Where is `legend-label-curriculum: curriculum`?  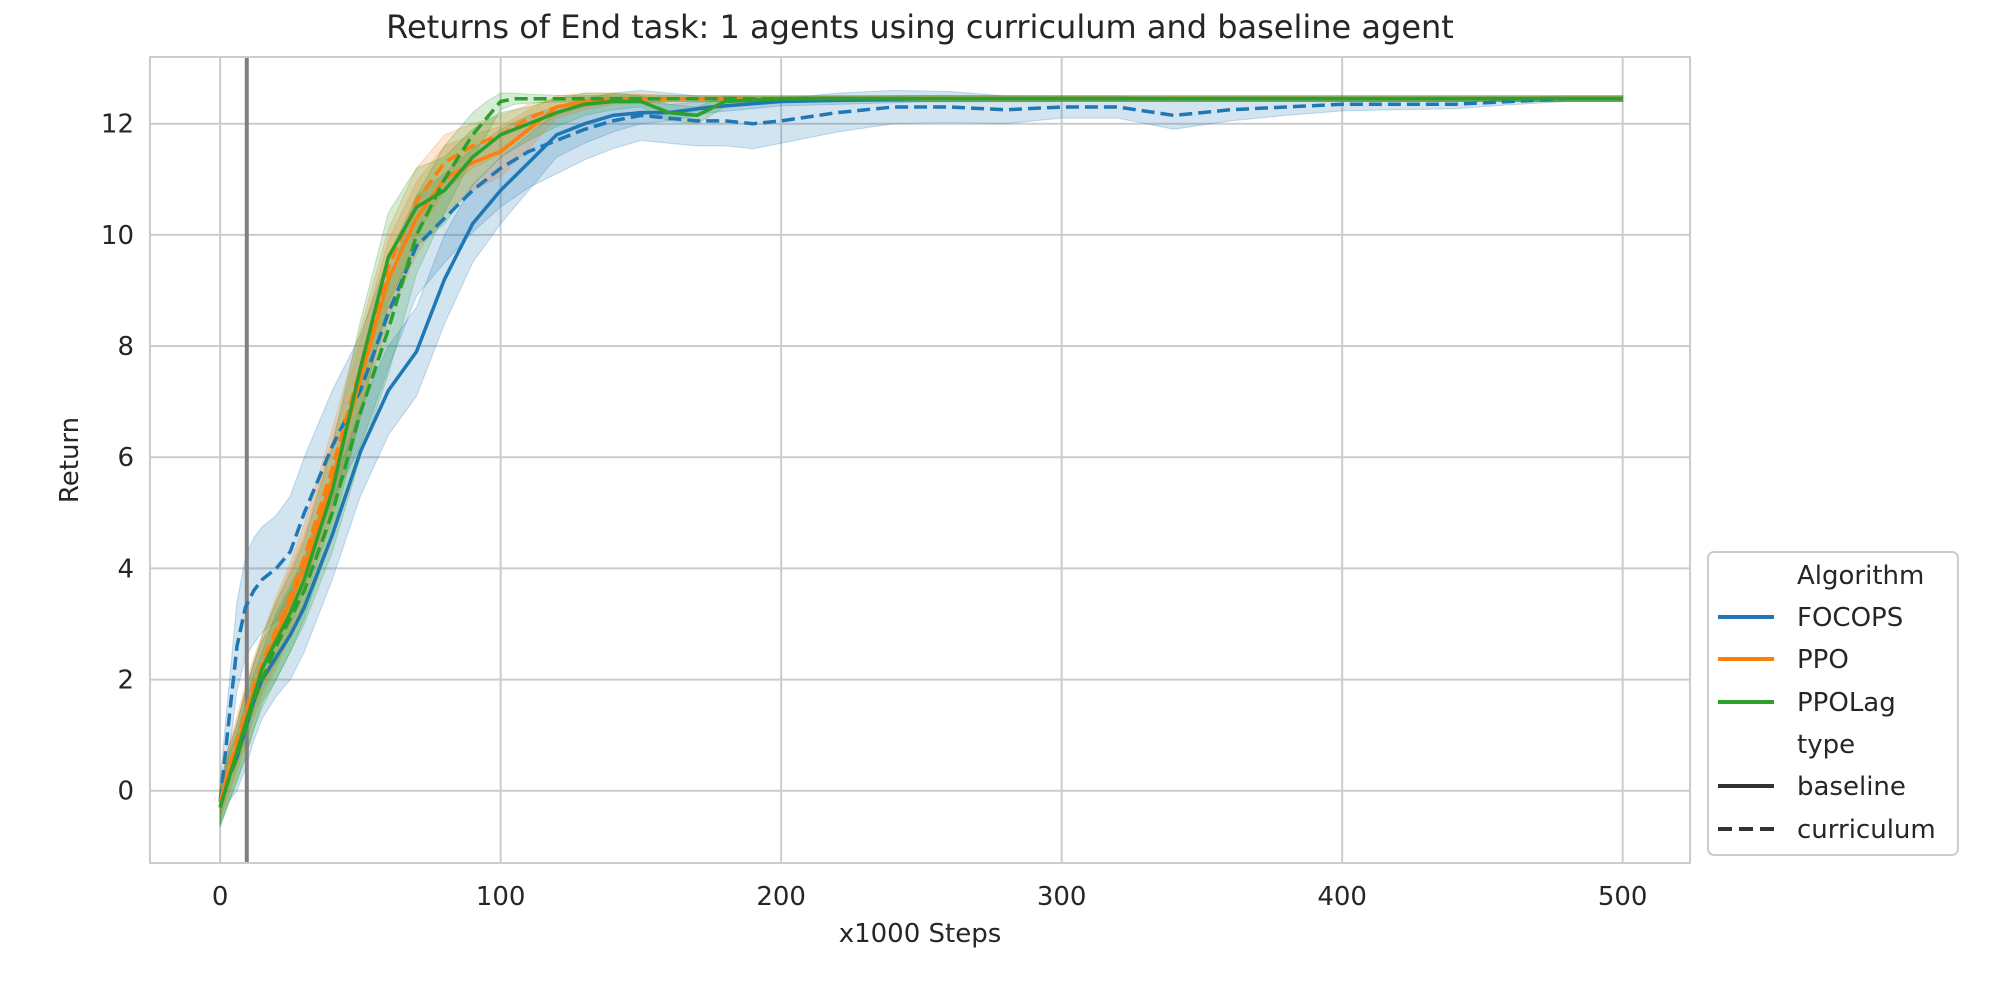 legend-label-curriculum: curriculum is located at coordinates (1866, 830).